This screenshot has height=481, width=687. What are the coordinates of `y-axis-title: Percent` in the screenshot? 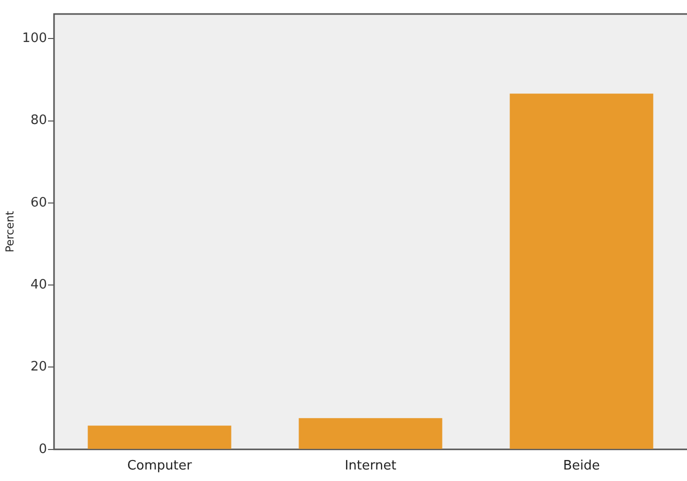 It's located at (9, 231).